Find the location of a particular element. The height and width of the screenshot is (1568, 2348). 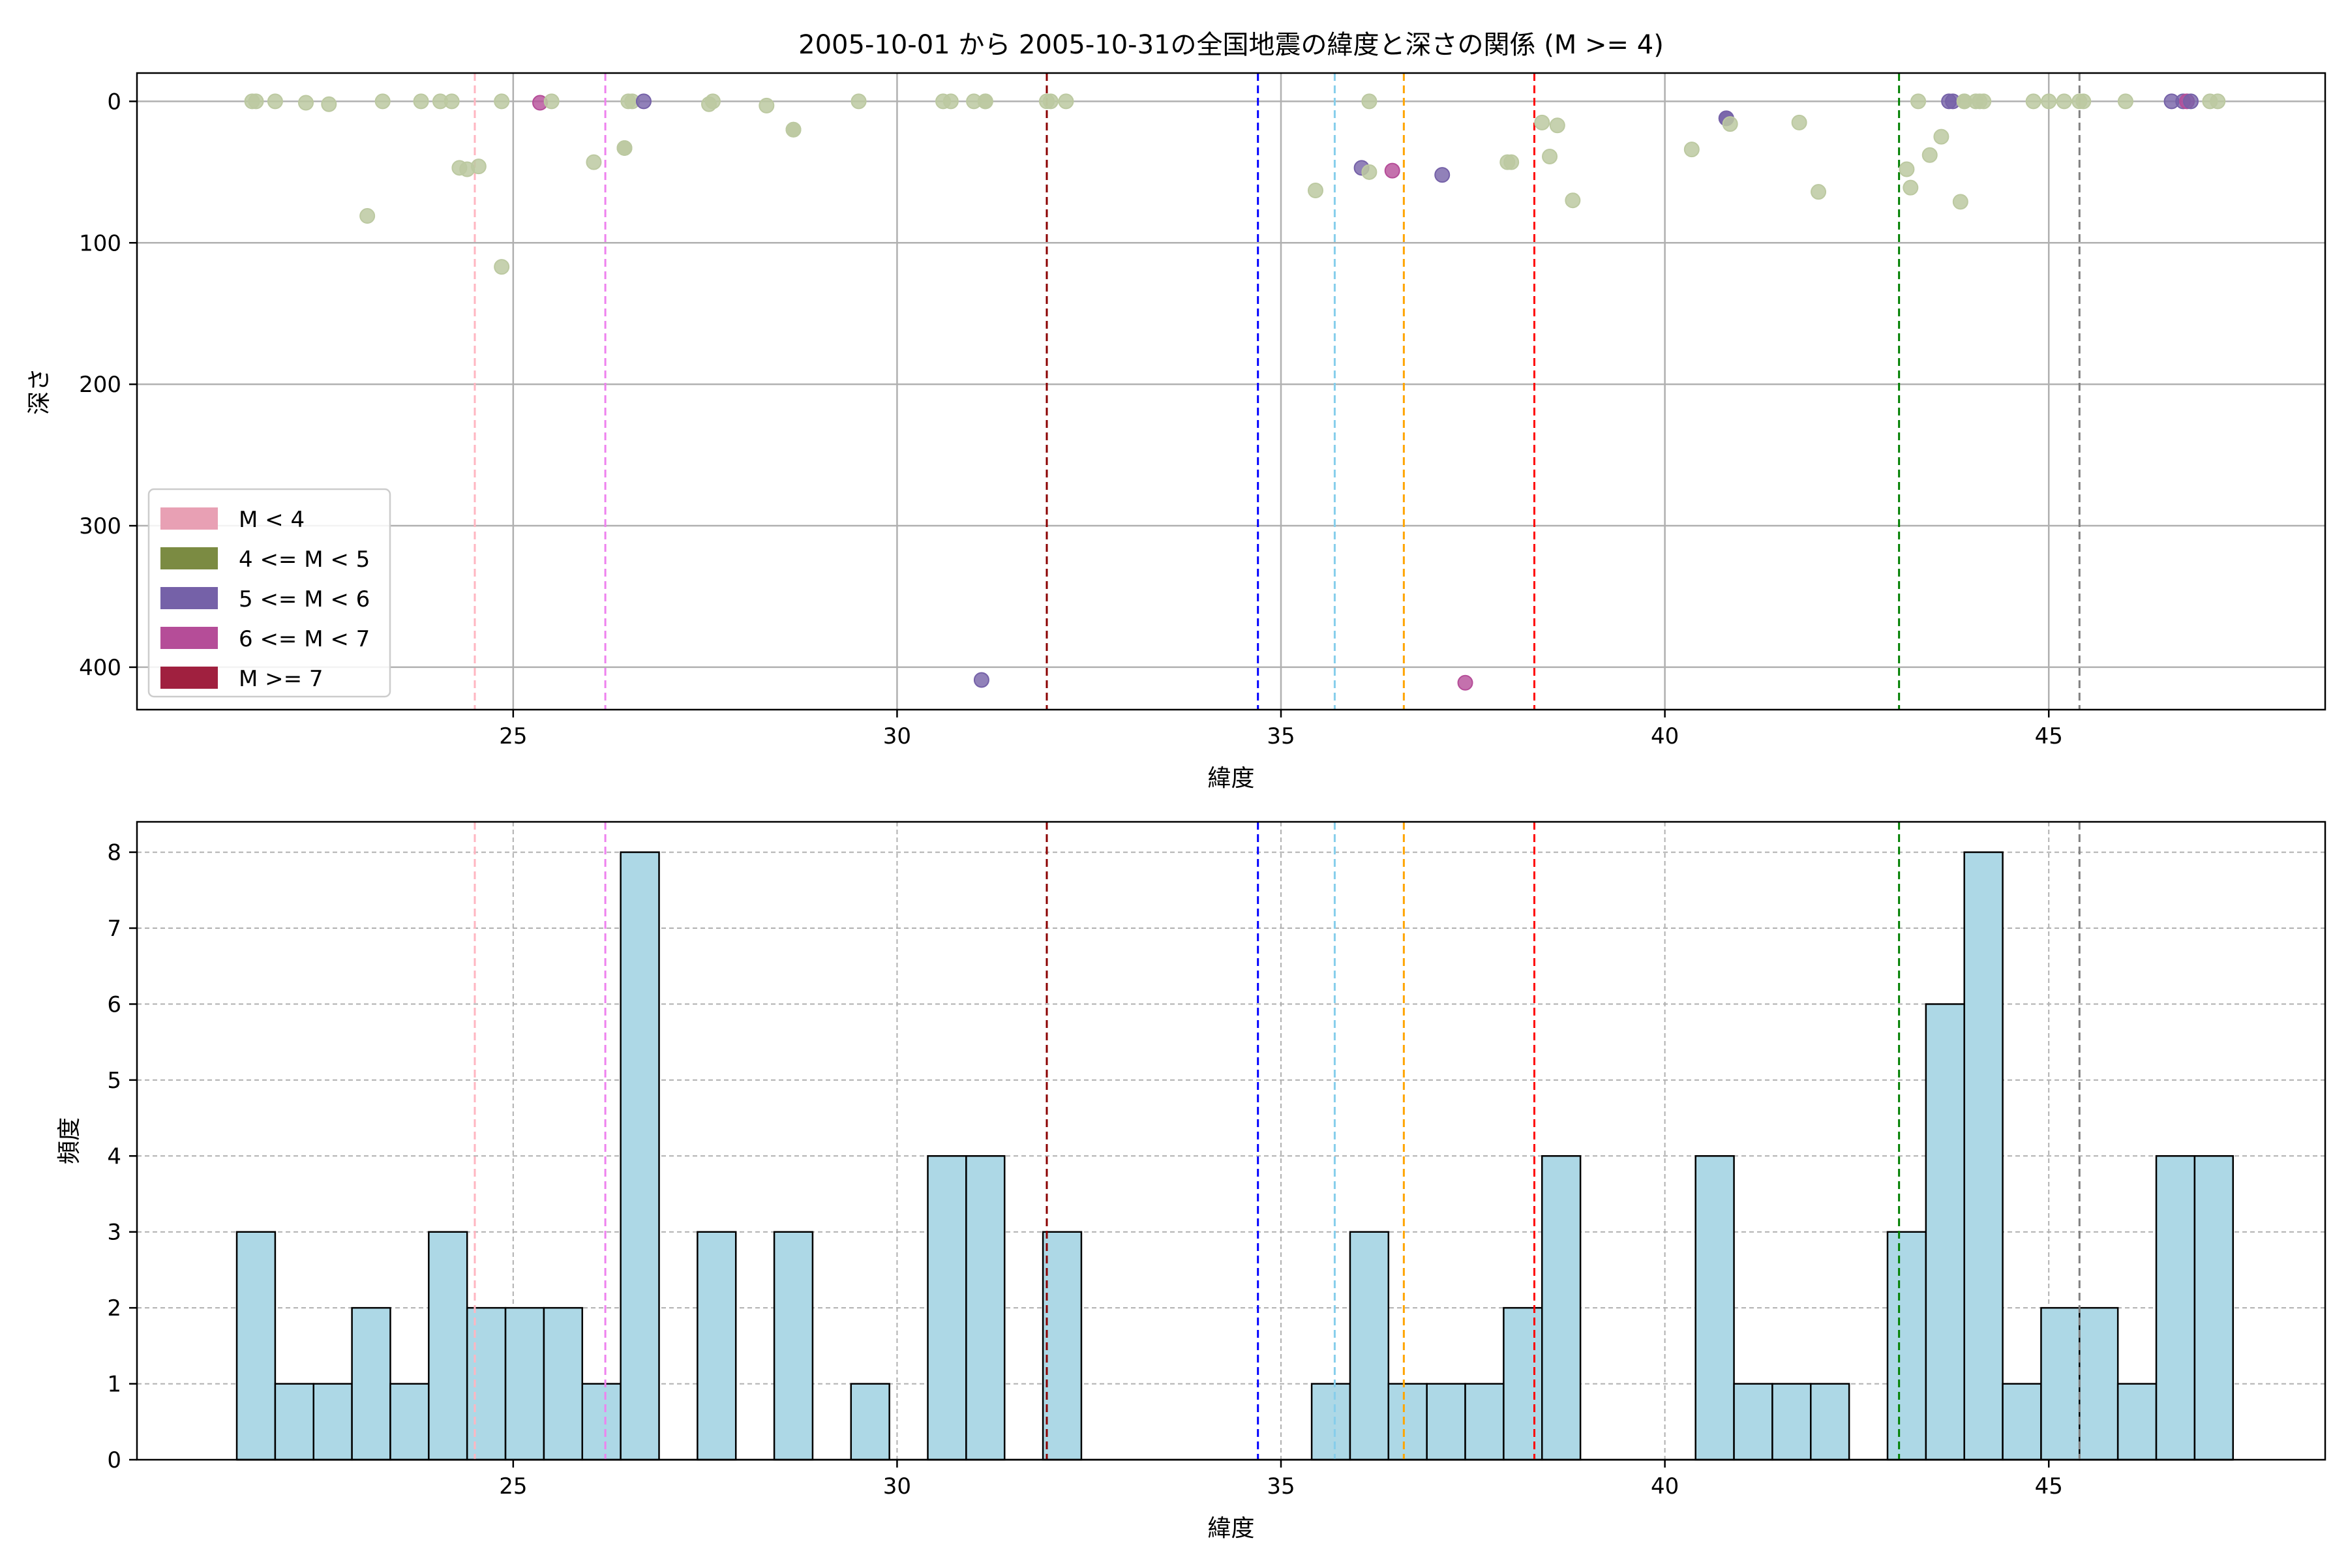

hist-y-axis-label: 頻度 is located at coordinates (69, 1140).